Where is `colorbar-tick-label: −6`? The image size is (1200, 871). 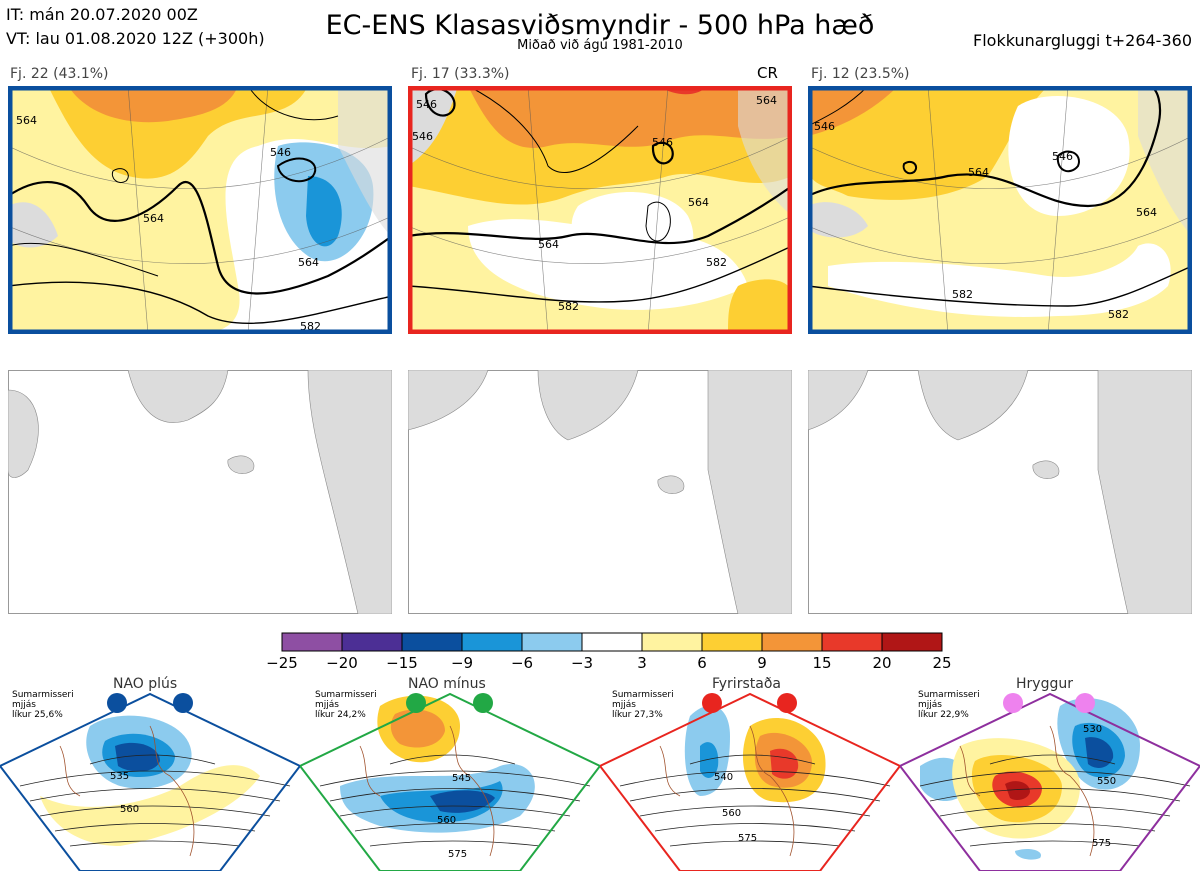
colorbar-tick-label: −6 is located at coordinates (522, 663).